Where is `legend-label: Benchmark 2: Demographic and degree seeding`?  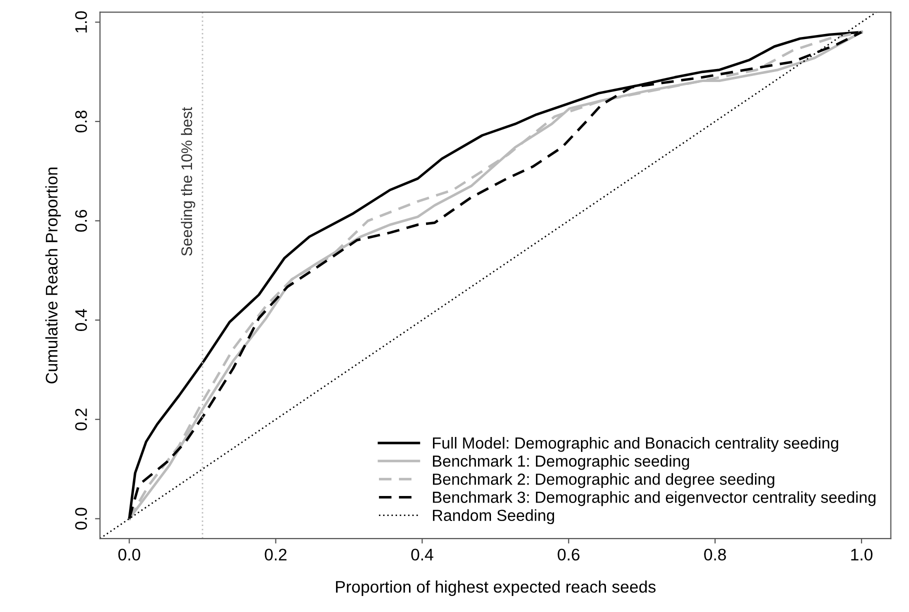 legend-label: Benchmark 2: Demographic and degree seeding is located at coordinates (603, 480).